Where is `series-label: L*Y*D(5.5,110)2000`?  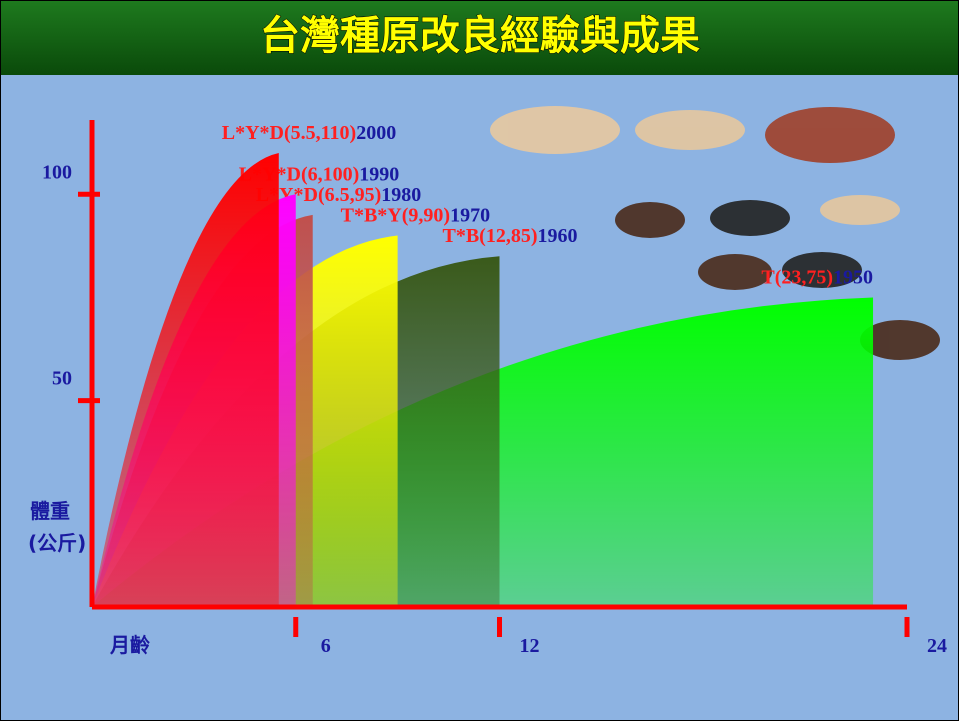
series-label: L*Y*D(5.5,110)2000 is located at coordinates (309, 133).